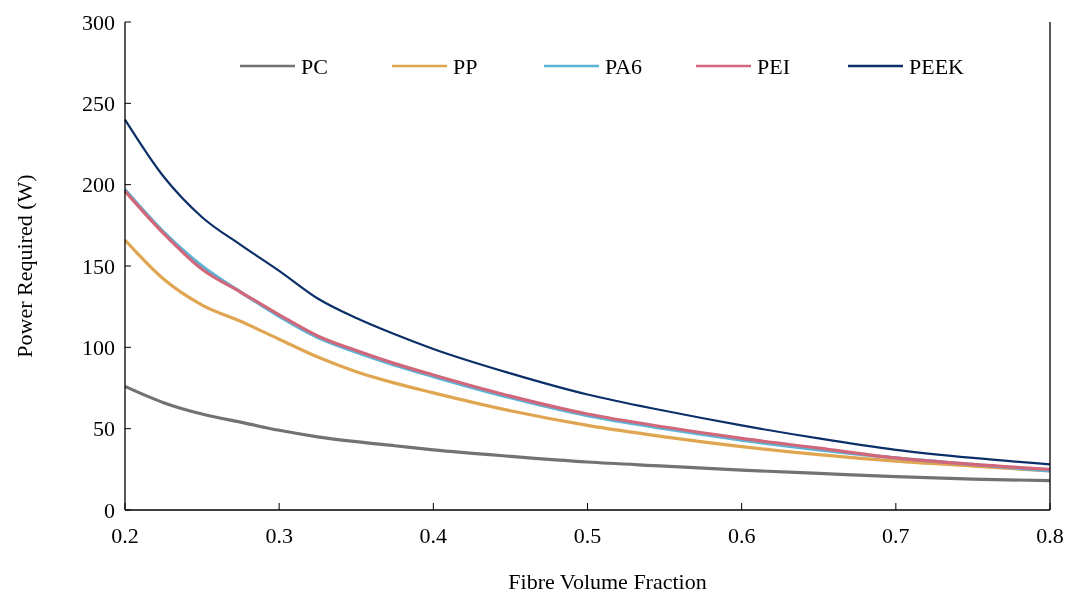  I want to click on x-tick-label: 0.7, so click(896, 535).